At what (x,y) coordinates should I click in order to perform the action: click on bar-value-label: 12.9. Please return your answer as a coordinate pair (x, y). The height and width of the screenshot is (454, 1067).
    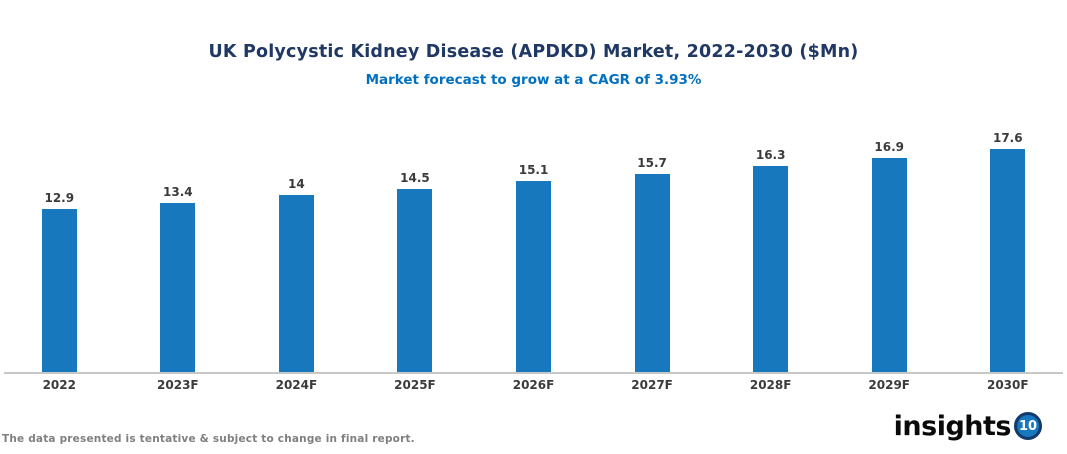
    Looking at the image, I should click on (59, 198).